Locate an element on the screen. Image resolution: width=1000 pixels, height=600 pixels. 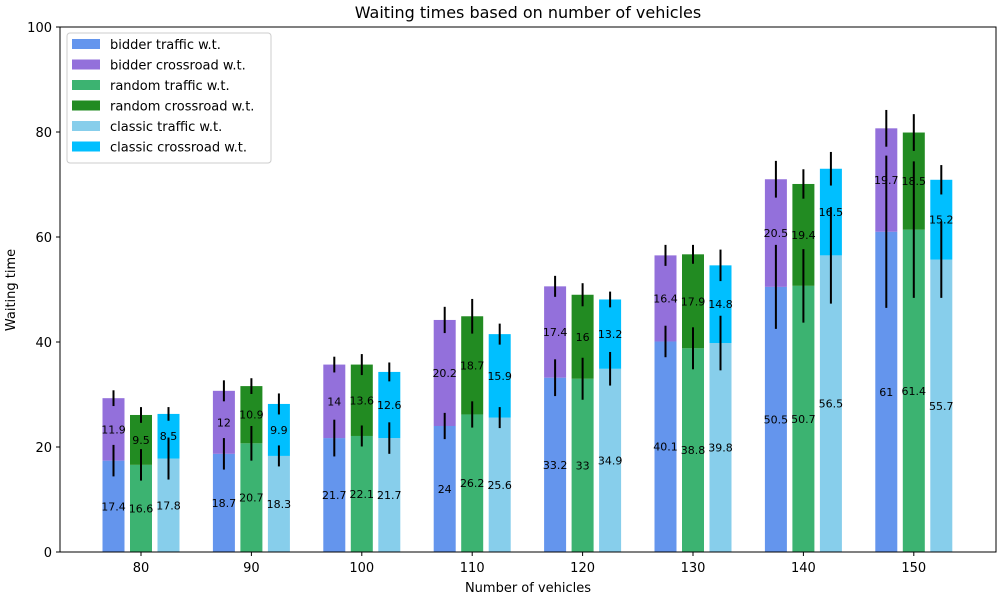
y-axis-label: Waiting time is located at coordinates (11, 290).